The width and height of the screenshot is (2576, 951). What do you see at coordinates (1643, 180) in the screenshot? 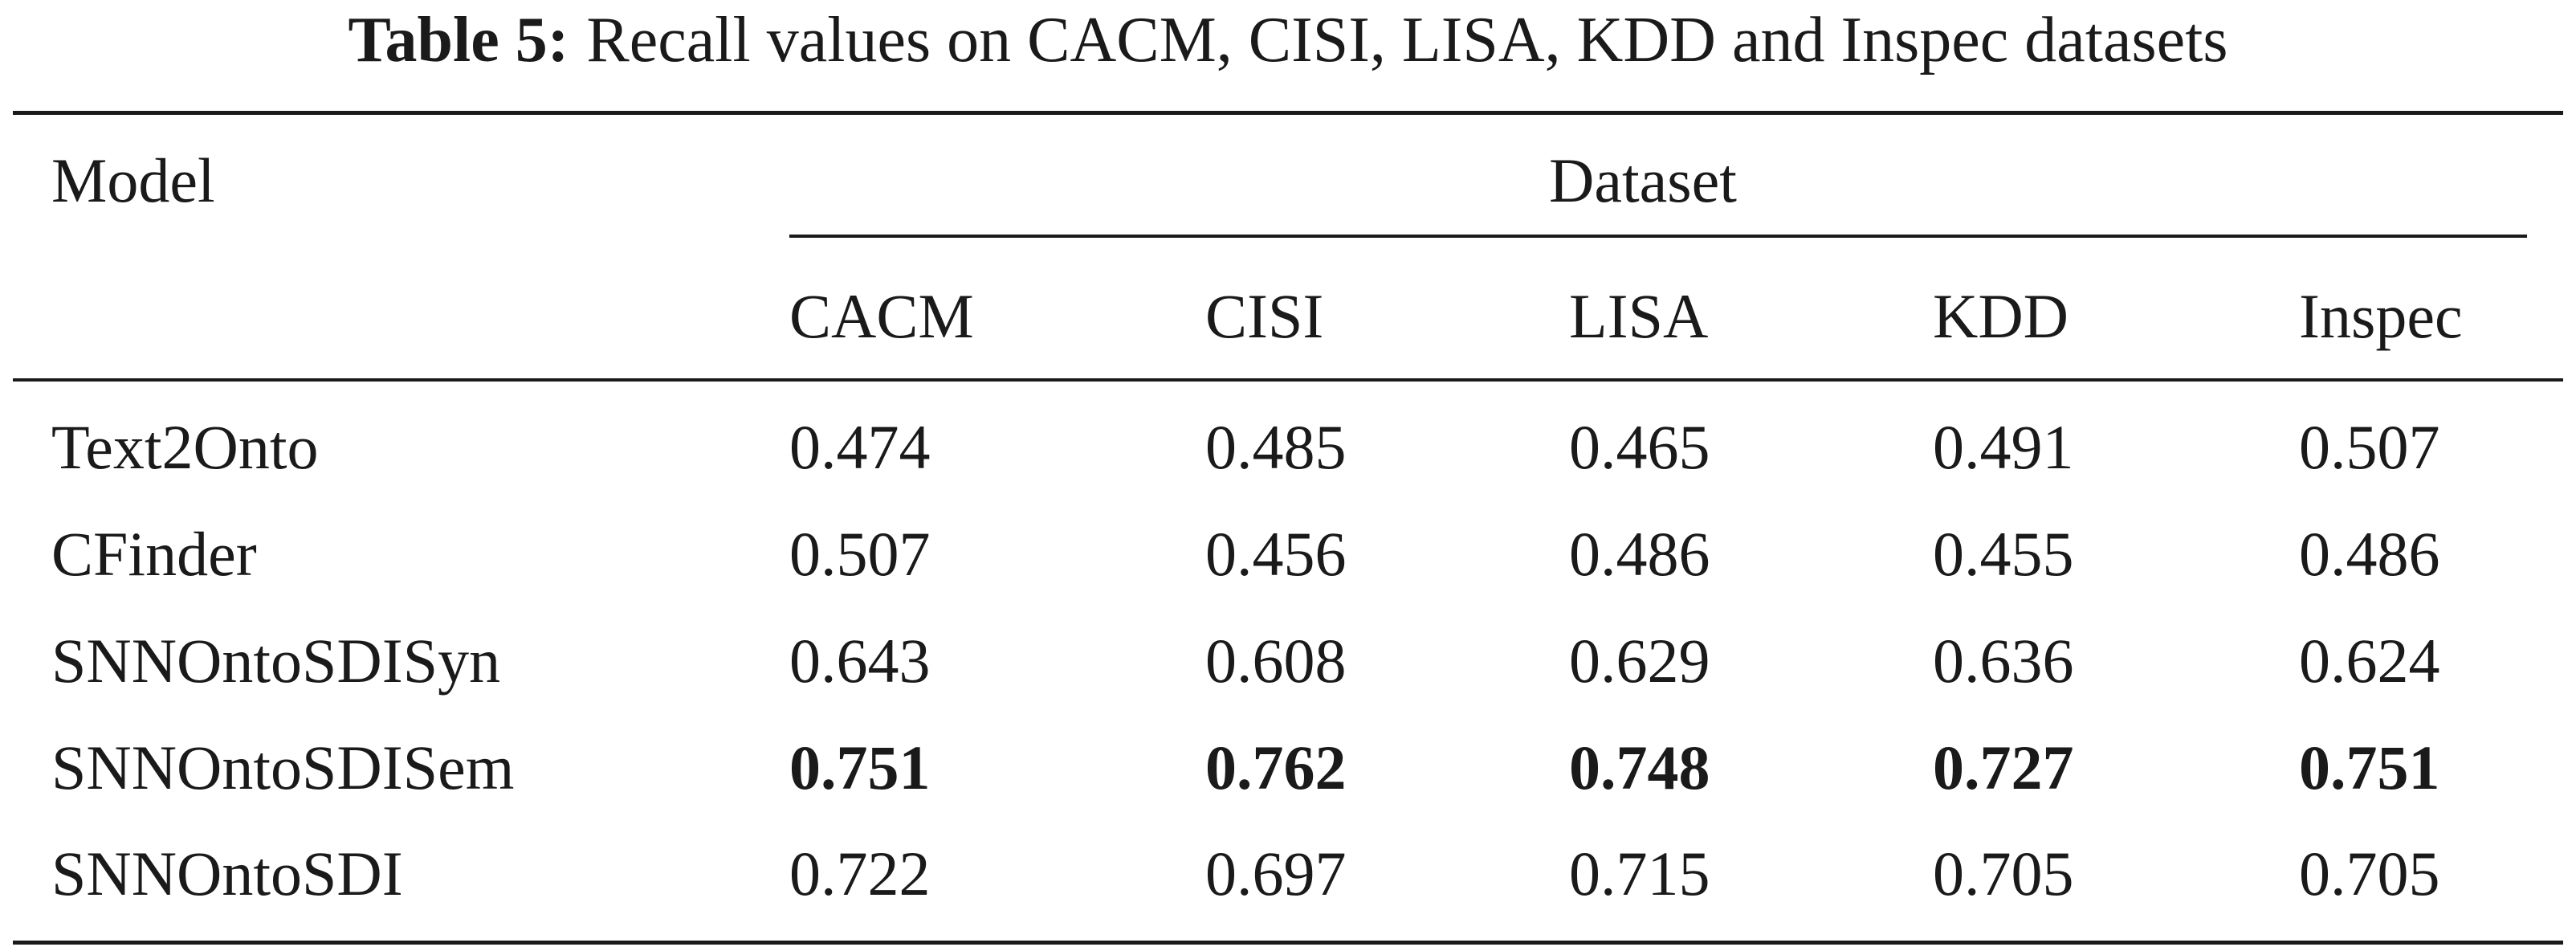
I see `header-dataset: Dataset` at bounding box center [1643, 180].